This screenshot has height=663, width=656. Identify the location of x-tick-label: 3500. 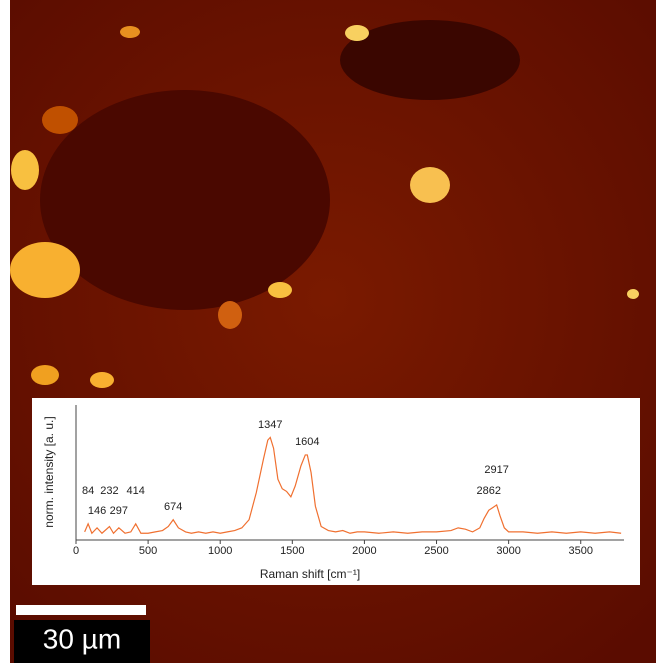
(580, 551).